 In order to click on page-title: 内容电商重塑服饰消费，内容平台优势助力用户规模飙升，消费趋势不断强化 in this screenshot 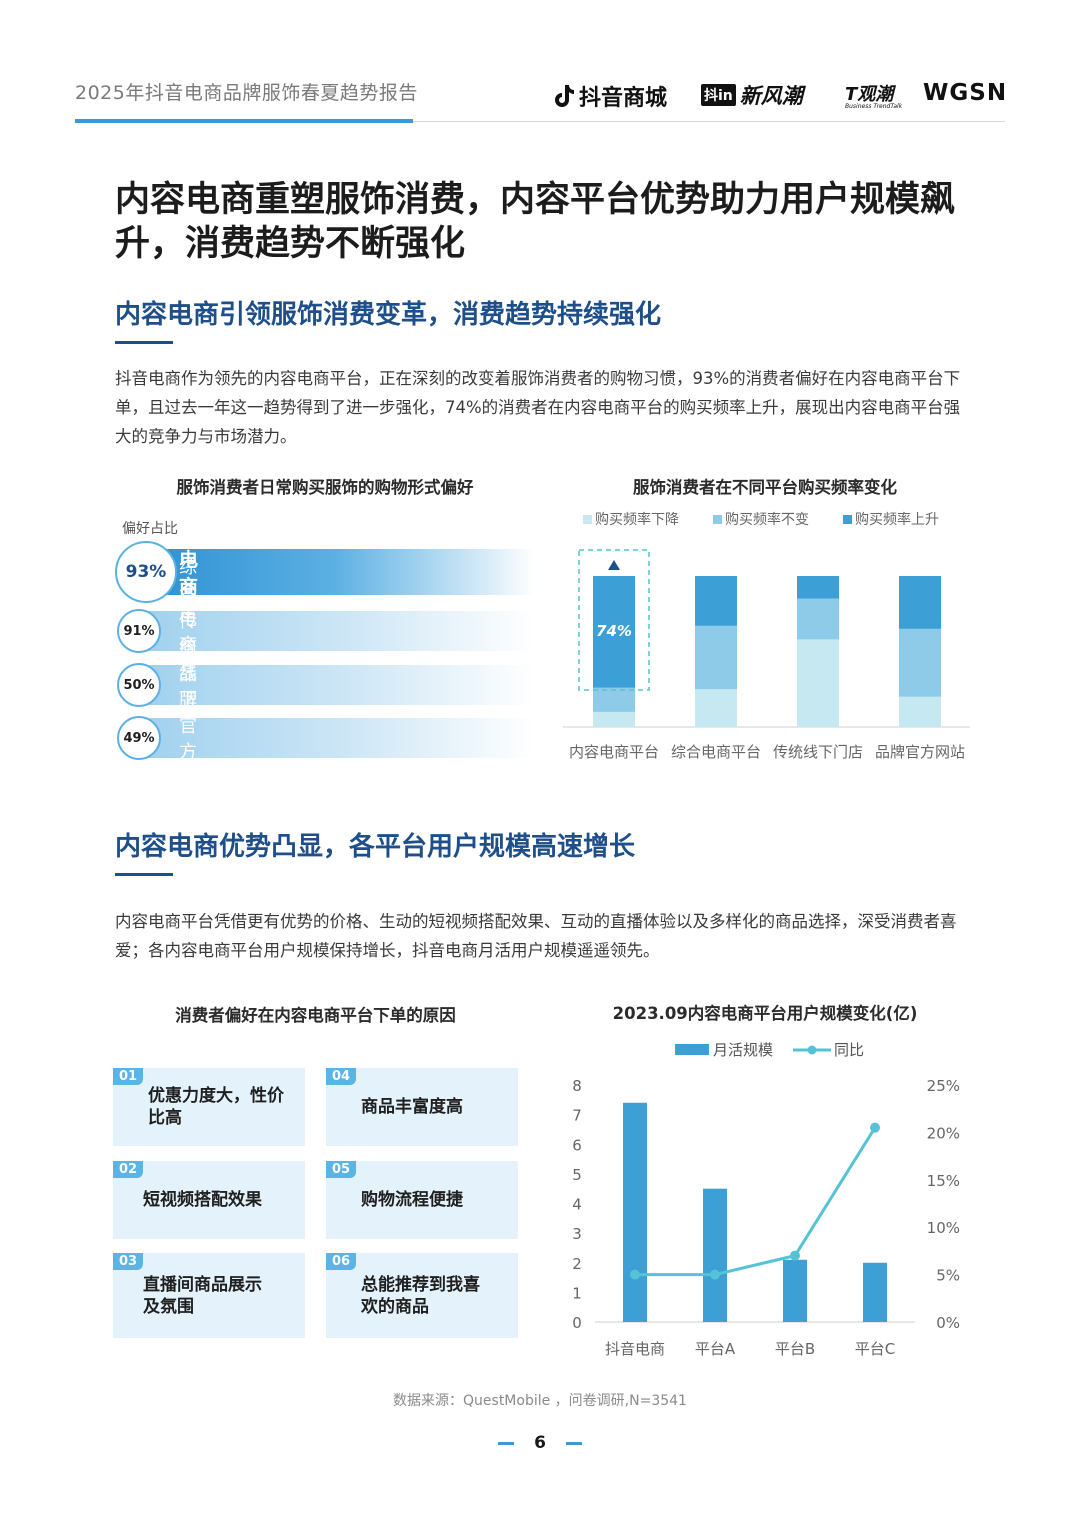, I will do `click(535, 222)`.